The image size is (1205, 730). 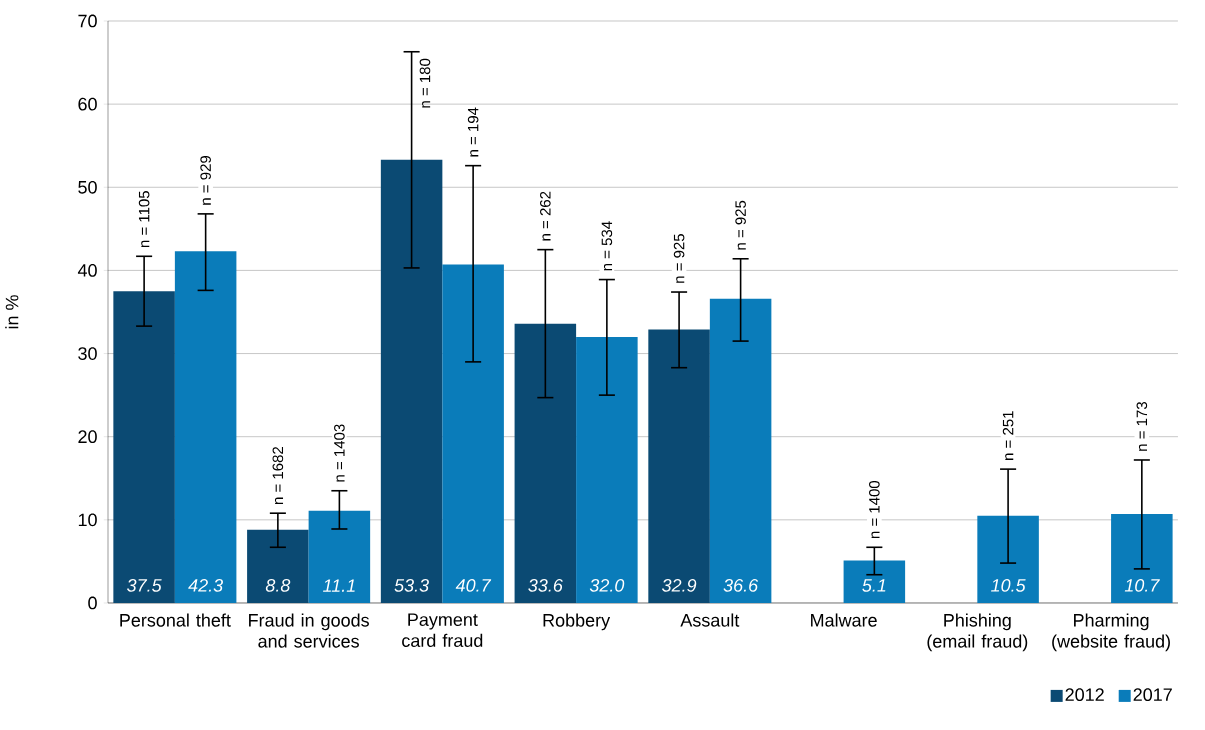 What do you see at coordinates (1142, 426) in the screenshot?
I see `annotation: n = 173` at bounding box center [1142, 426].